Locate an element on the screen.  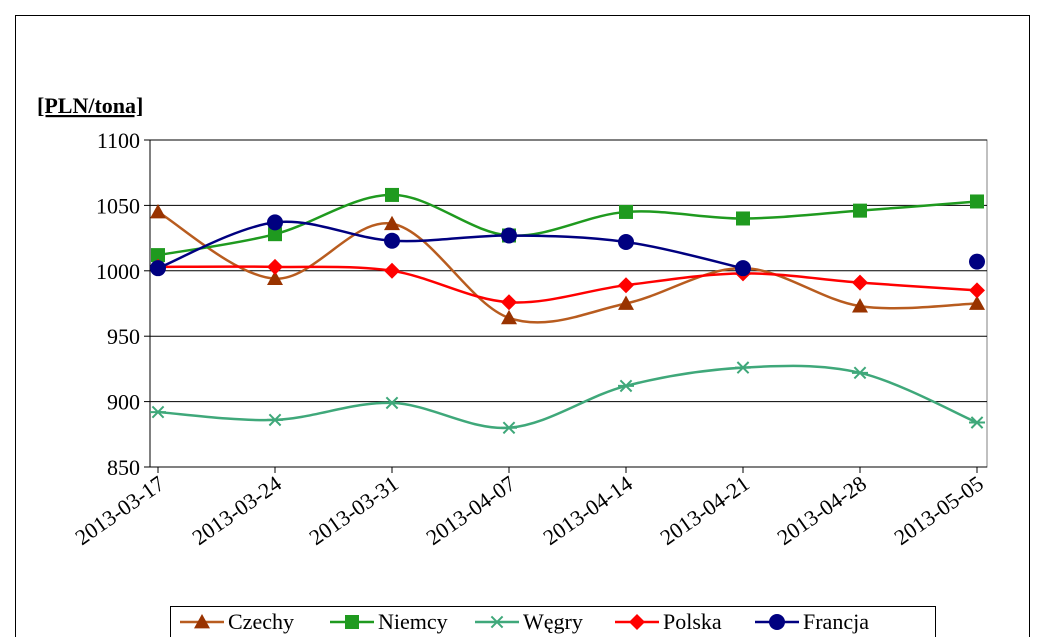
y-tick-label: 900 is located at coordinates (123, 402).